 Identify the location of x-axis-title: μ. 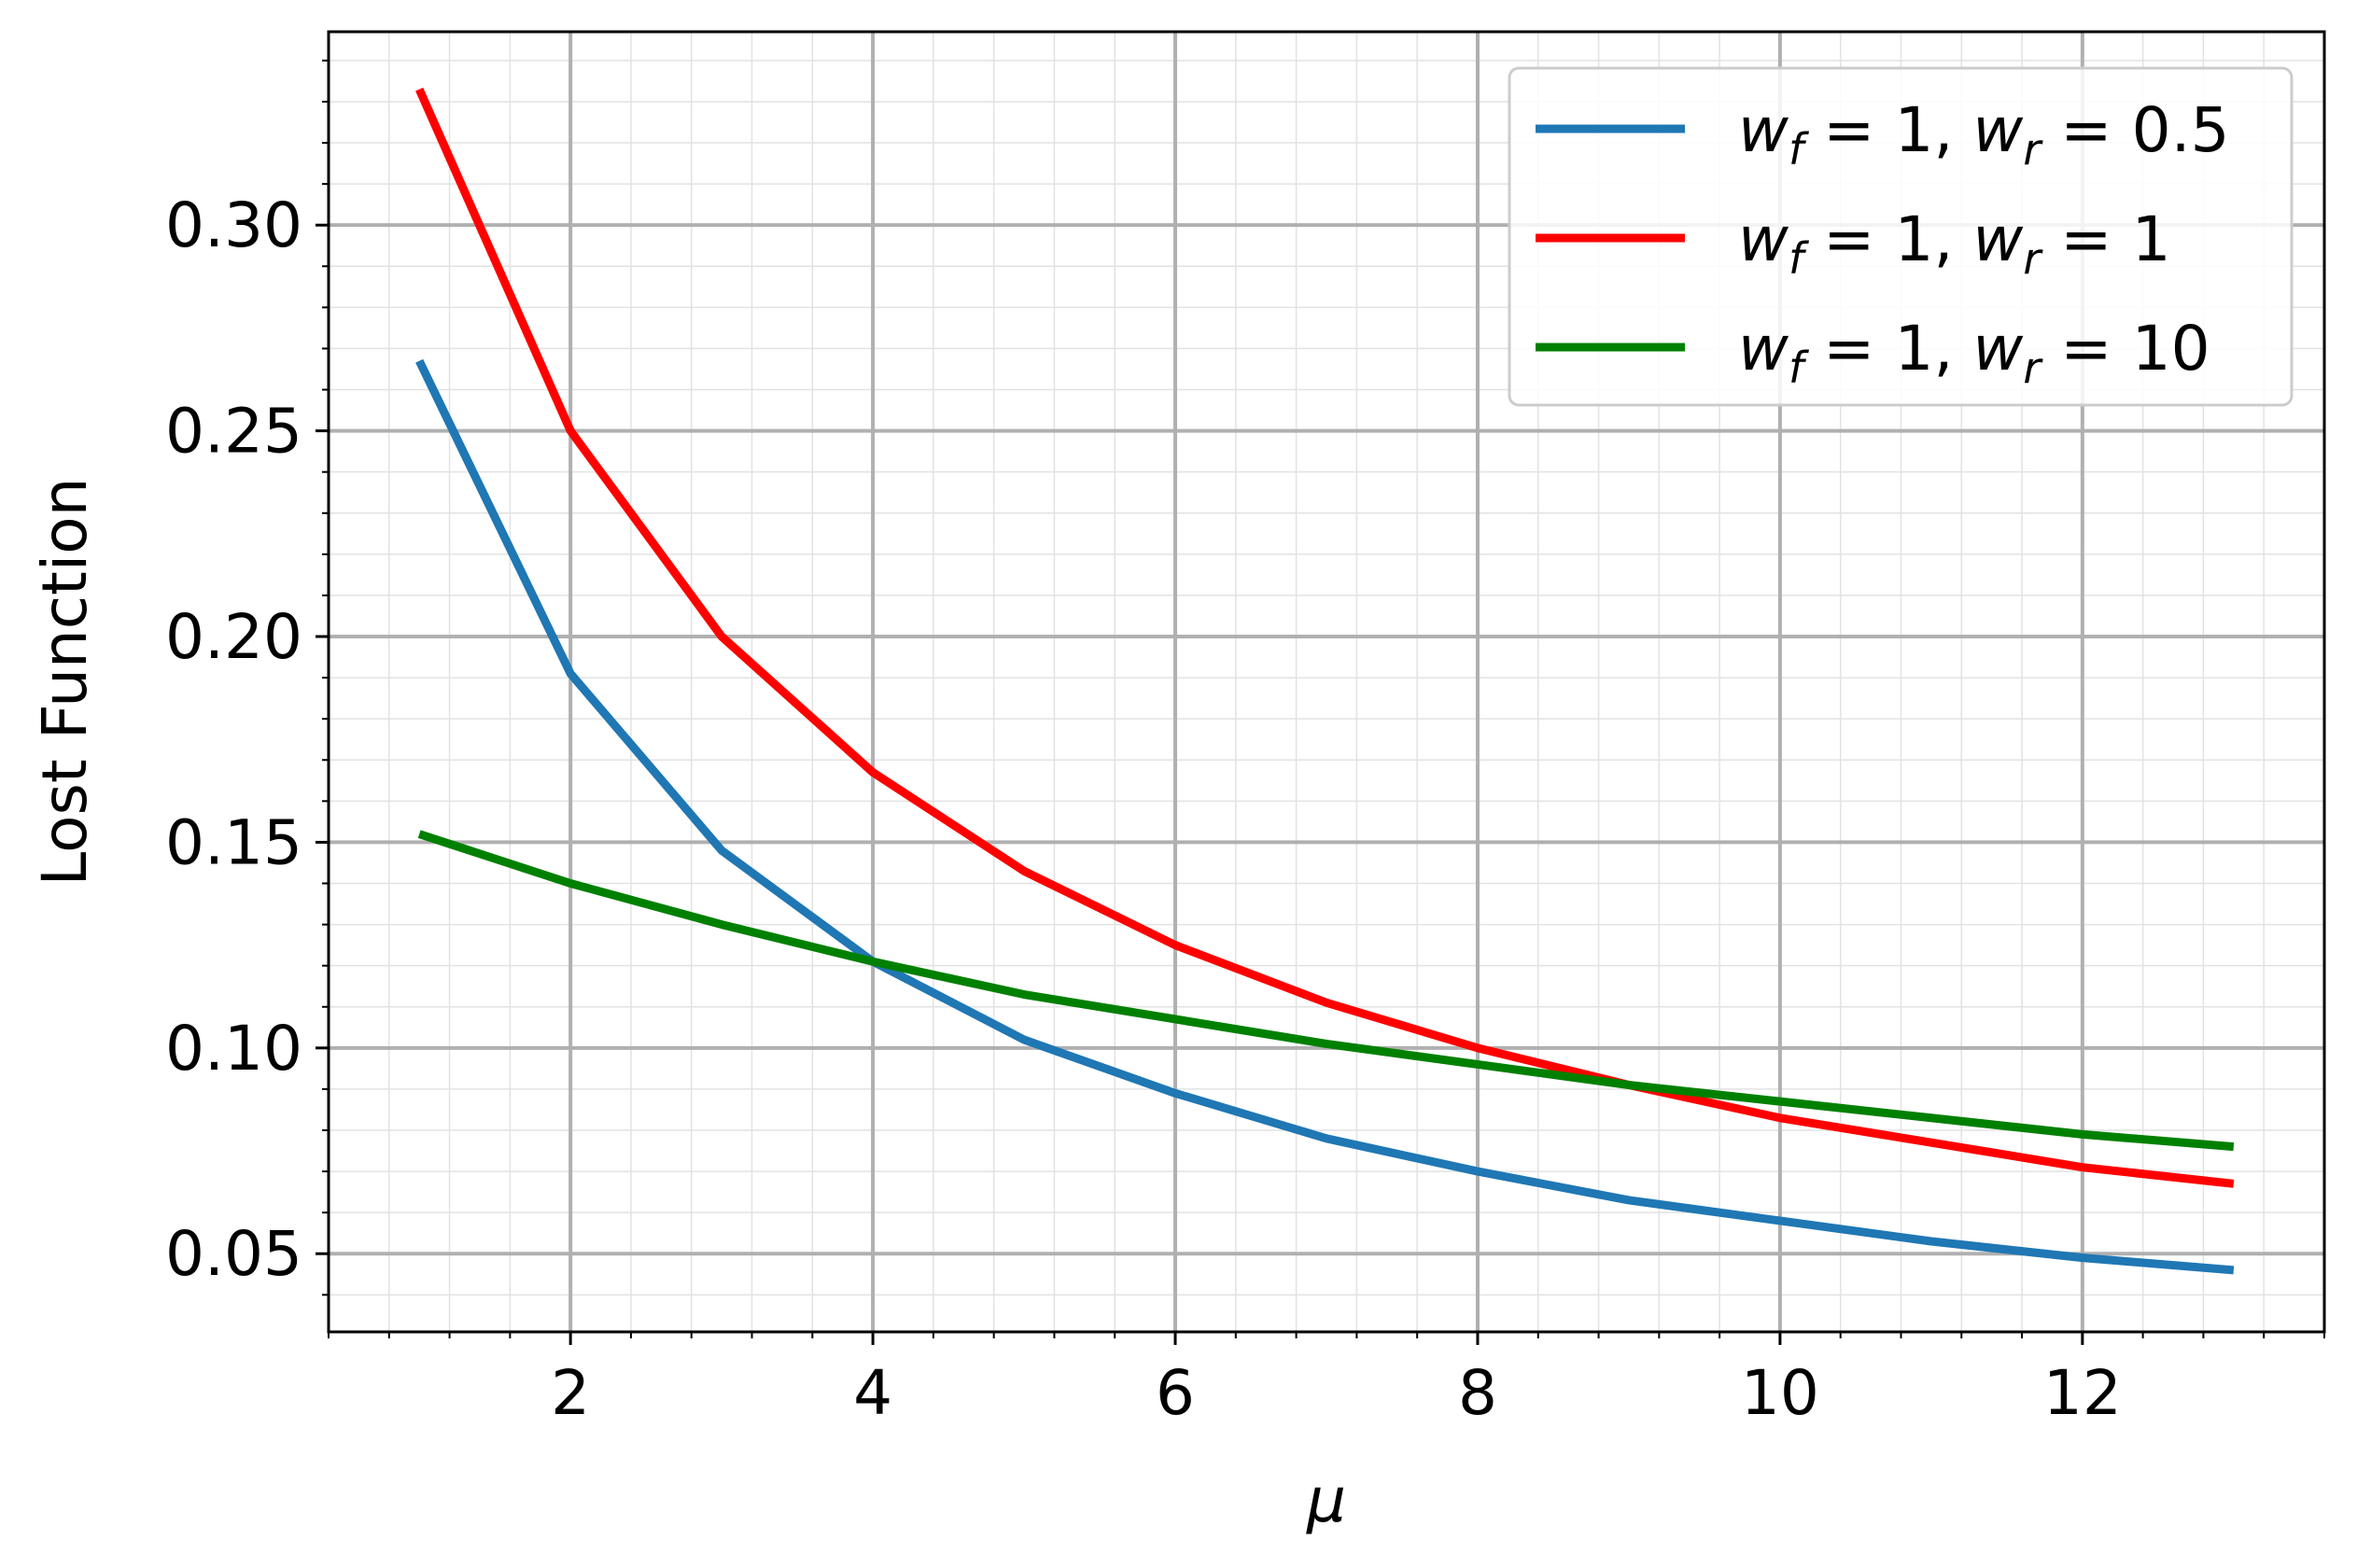
(1326, 1500).